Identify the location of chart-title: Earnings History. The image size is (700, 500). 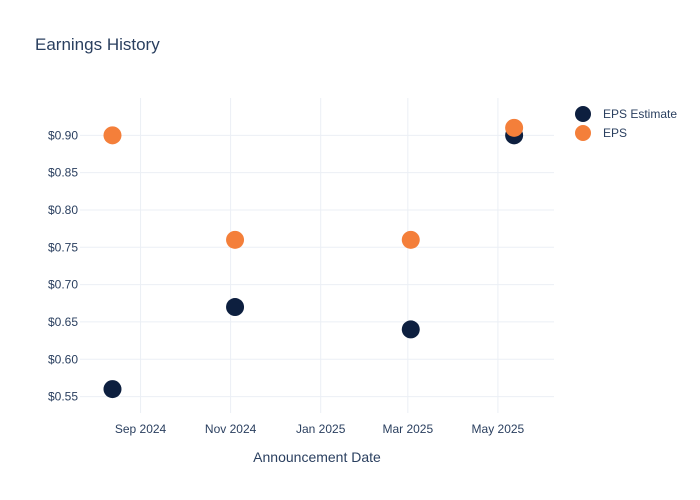
(97, 44).